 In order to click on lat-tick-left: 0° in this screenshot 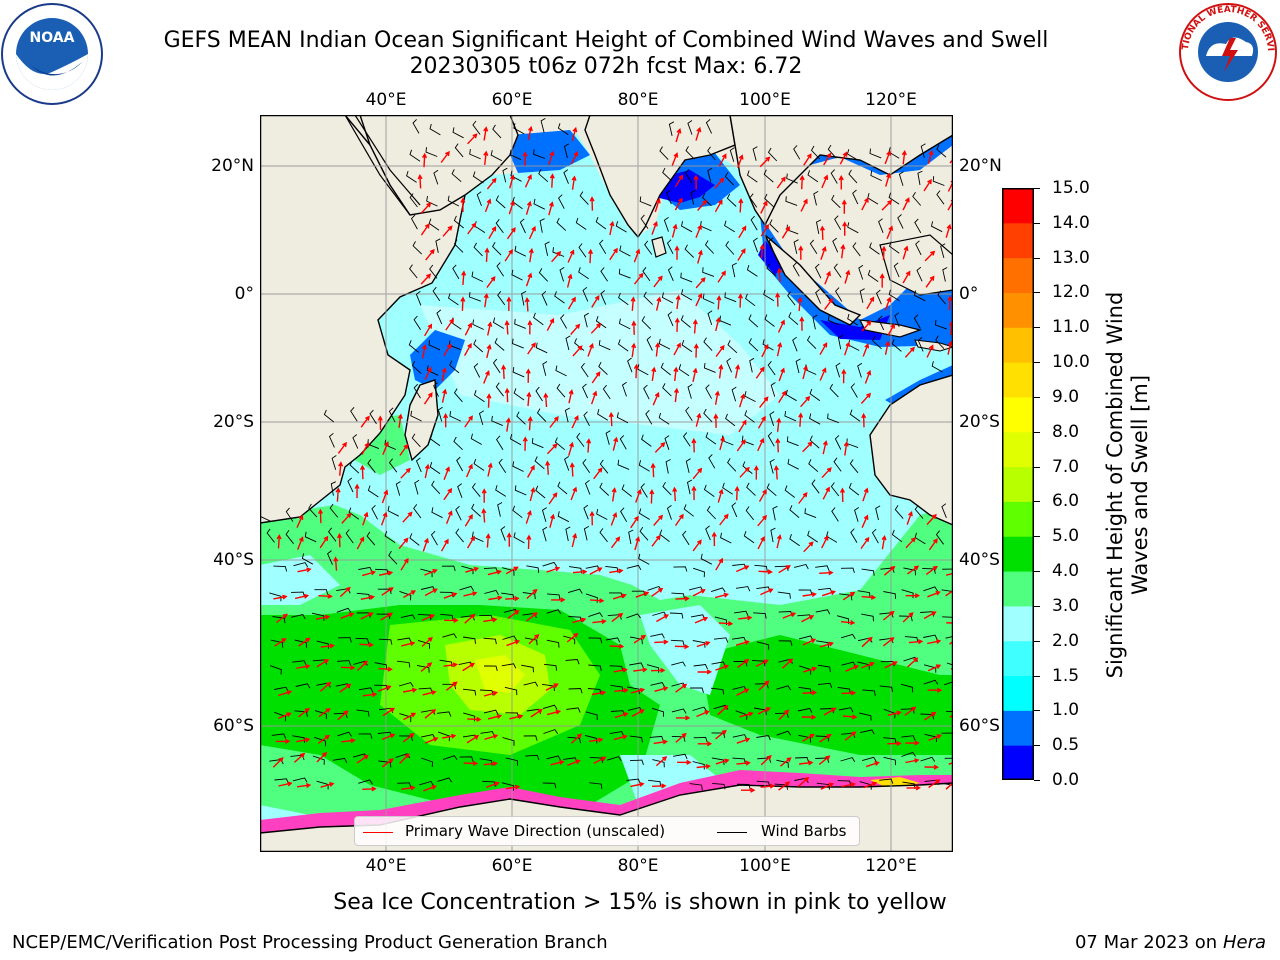, I will do `click(244, 294)`.